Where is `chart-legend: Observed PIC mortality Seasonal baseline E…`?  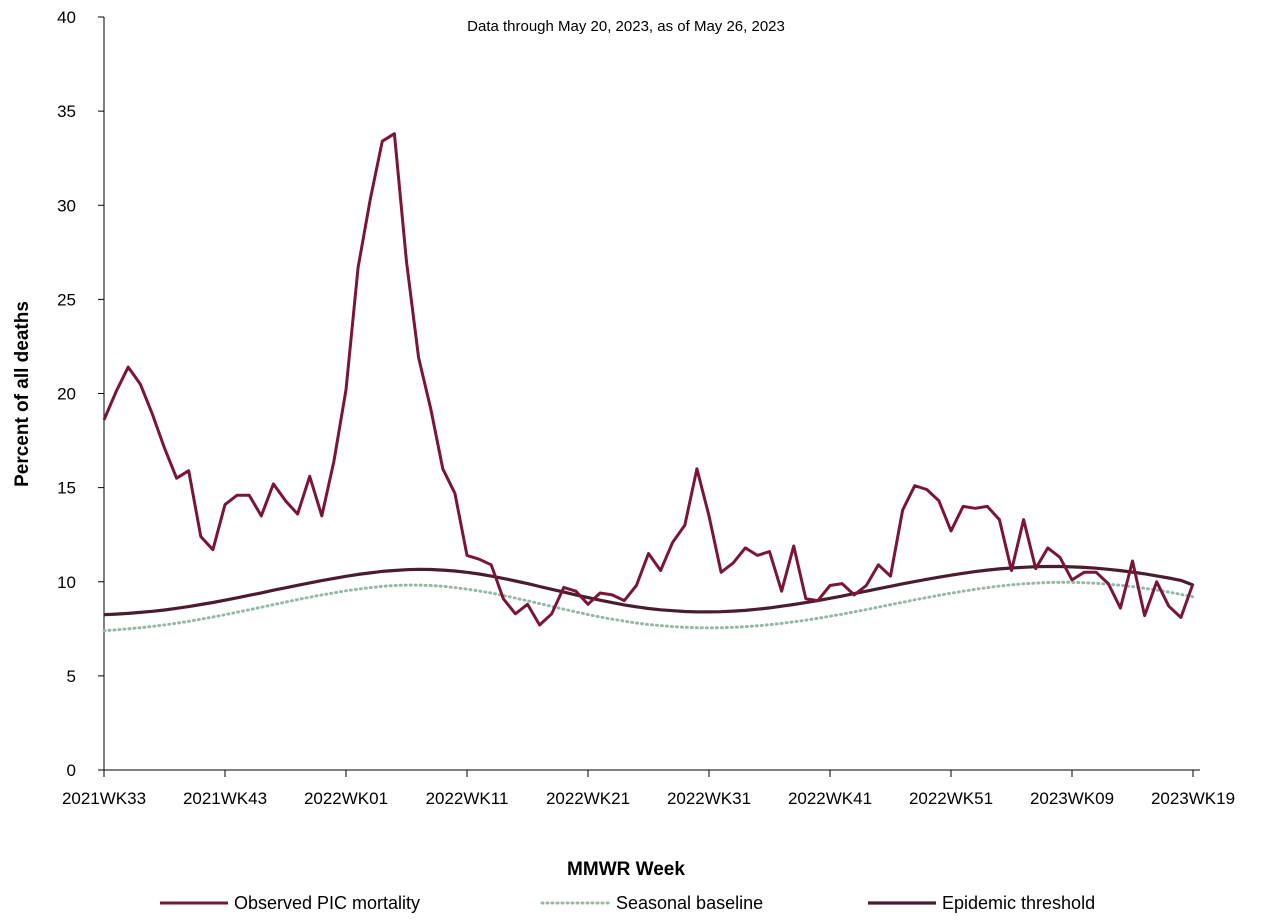 chart-legend: Observed PIC mortality Seasonal baseline E… is located at coordinates (627, 903).